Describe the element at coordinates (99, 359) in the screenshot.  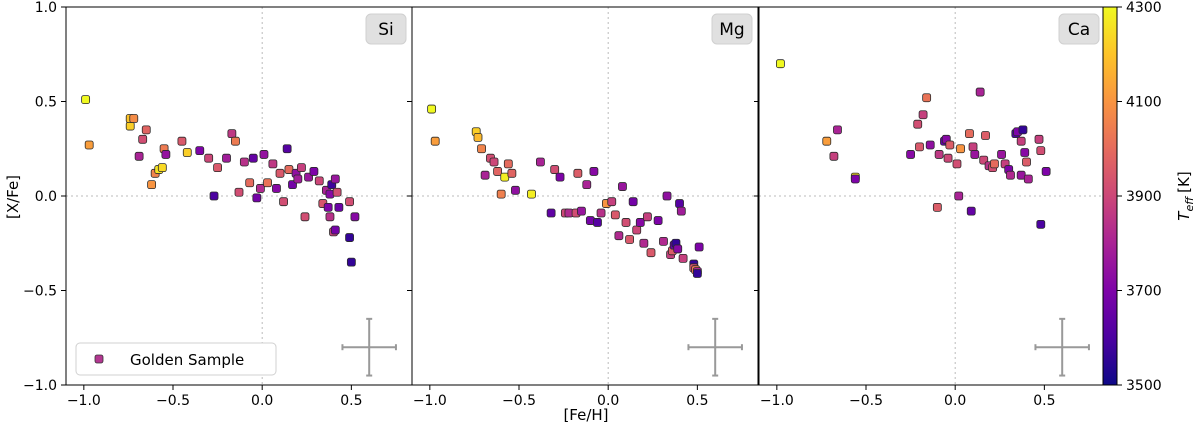
I see `legend-marker` at that location.